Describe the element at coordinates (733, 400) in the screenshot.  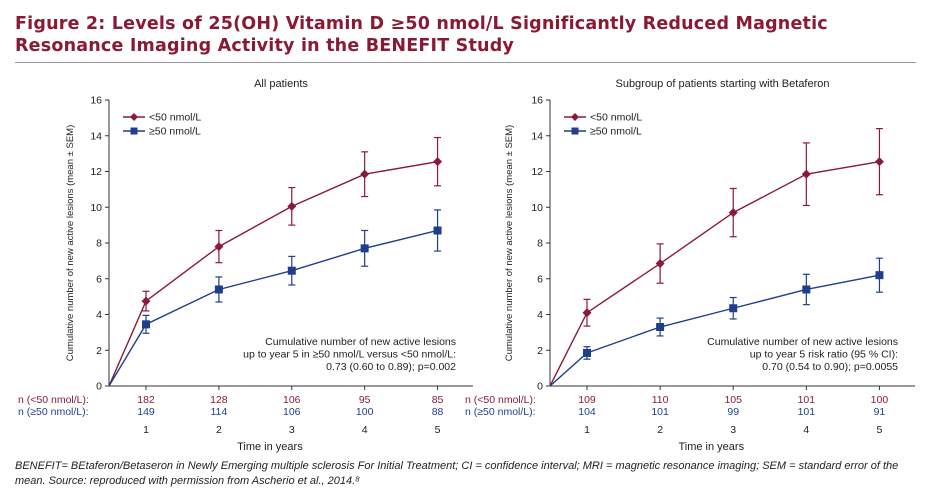
I see `risk-table-value: 105` at that location.